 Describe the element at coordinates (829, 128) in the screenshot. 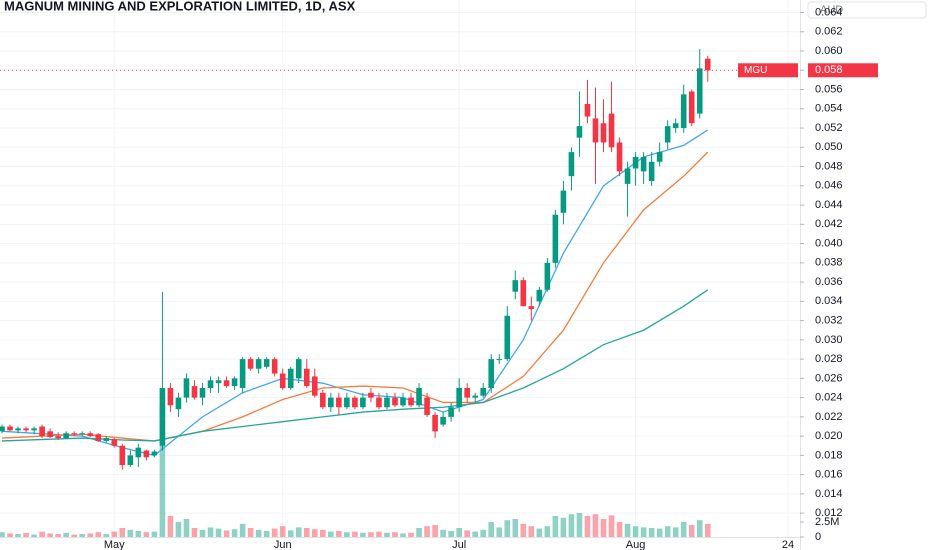

I see `y-tick-label: 0.052` at that location.